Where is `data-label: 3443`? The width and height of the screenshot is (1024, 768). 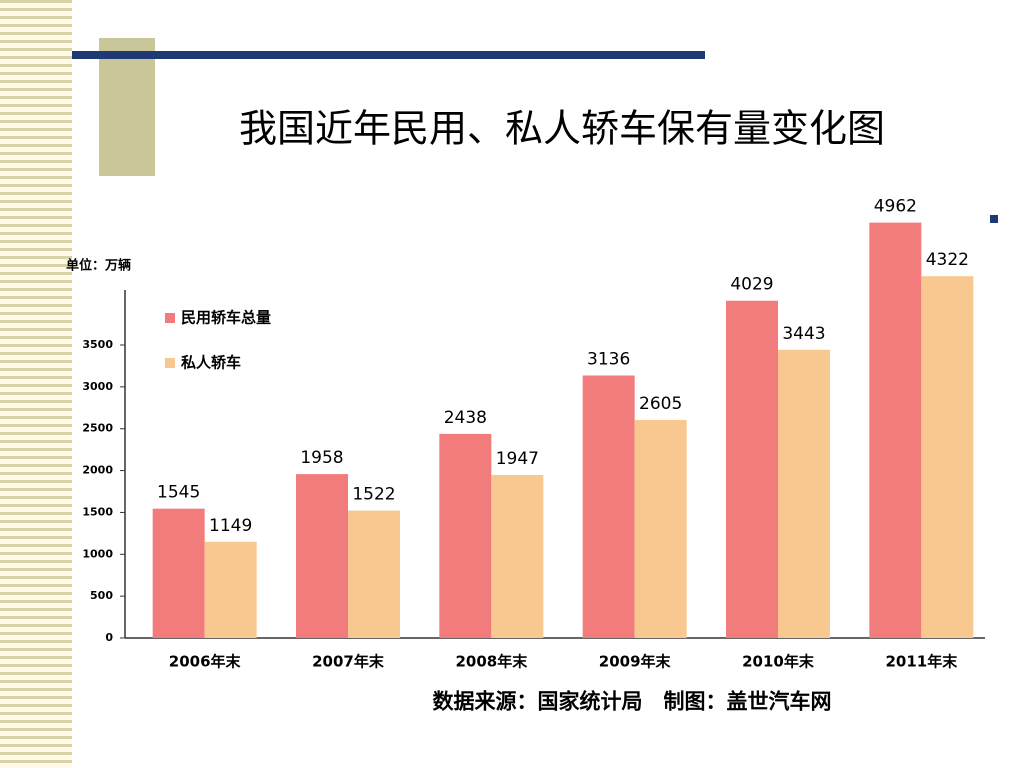
data-label: 3443 is located at coordinates (803, 334).